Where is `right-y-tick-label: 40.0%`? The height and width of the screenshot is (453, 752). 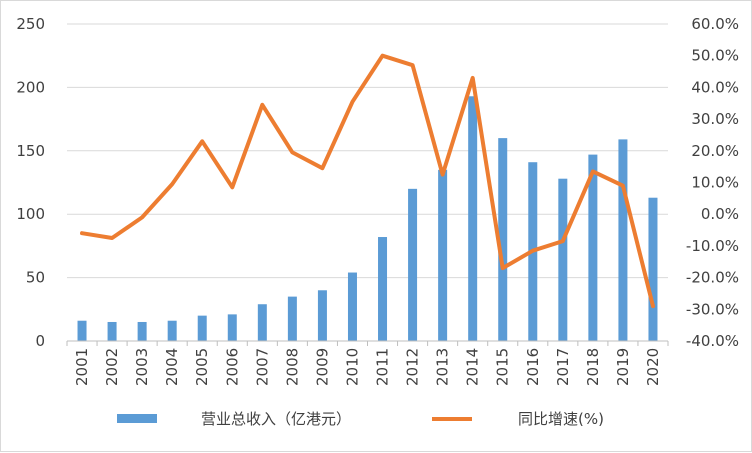 right-y-tick-label: 40.0% is located at coordinates (715, 87).